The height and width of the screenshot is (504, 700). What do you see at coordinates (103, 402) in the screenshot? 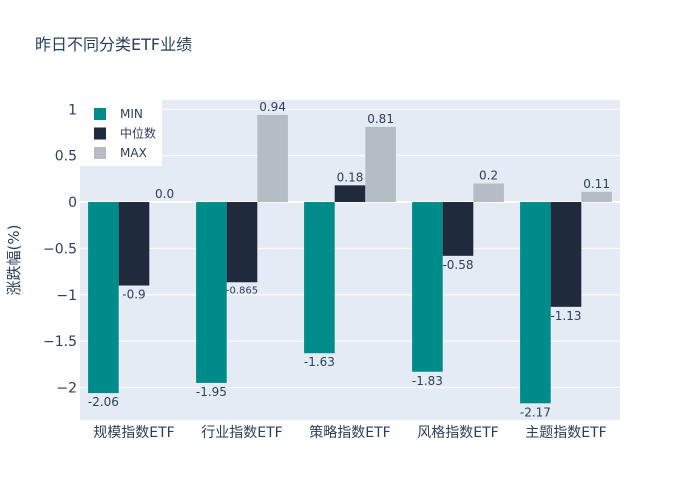
I see `data-label: -2.06` at bounding box center [103, 402].